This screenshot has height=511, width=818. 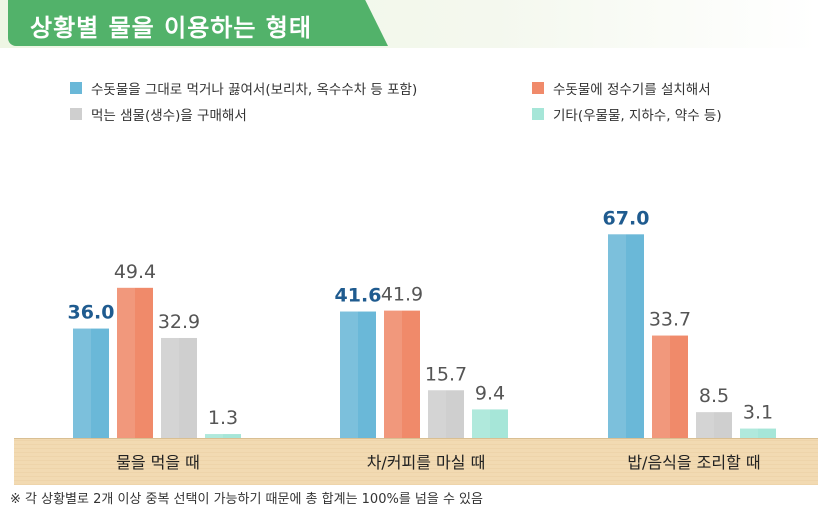 I want to click on data-label-tea-coffee-purifier: 41.9, so click(x=402, y=295).